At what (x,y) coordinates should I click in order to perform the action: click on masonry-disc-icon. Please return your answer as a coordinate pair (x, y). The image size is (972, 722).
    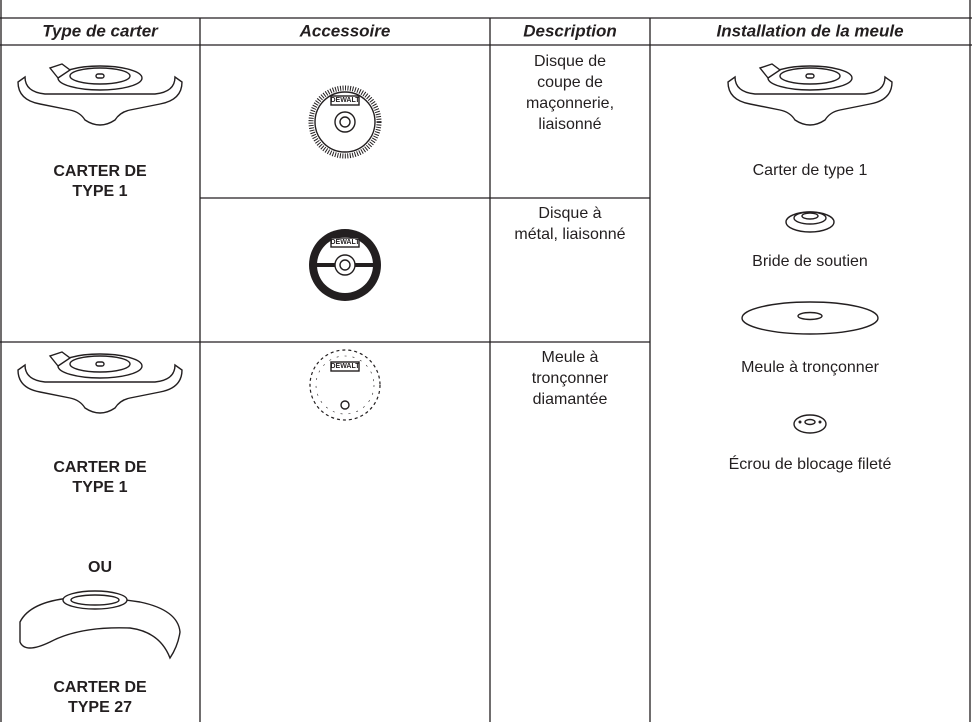
    Looking at the image, I should click on (345, 122).